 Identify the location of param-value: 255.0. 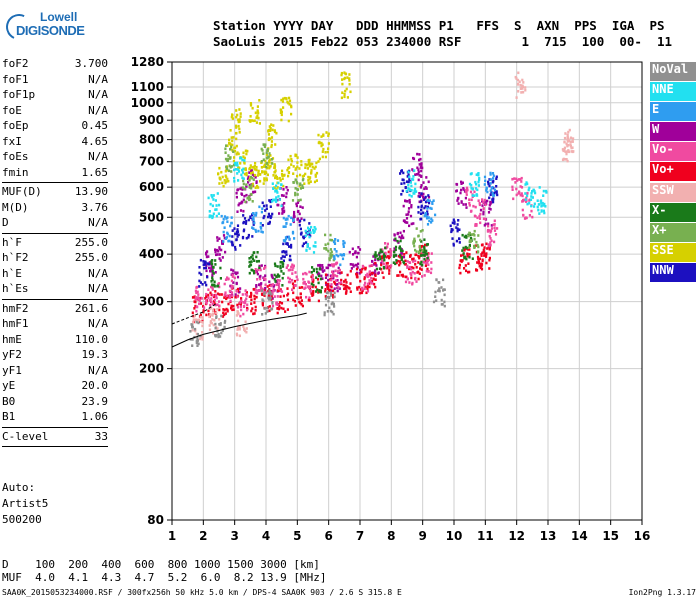
(91, 242).